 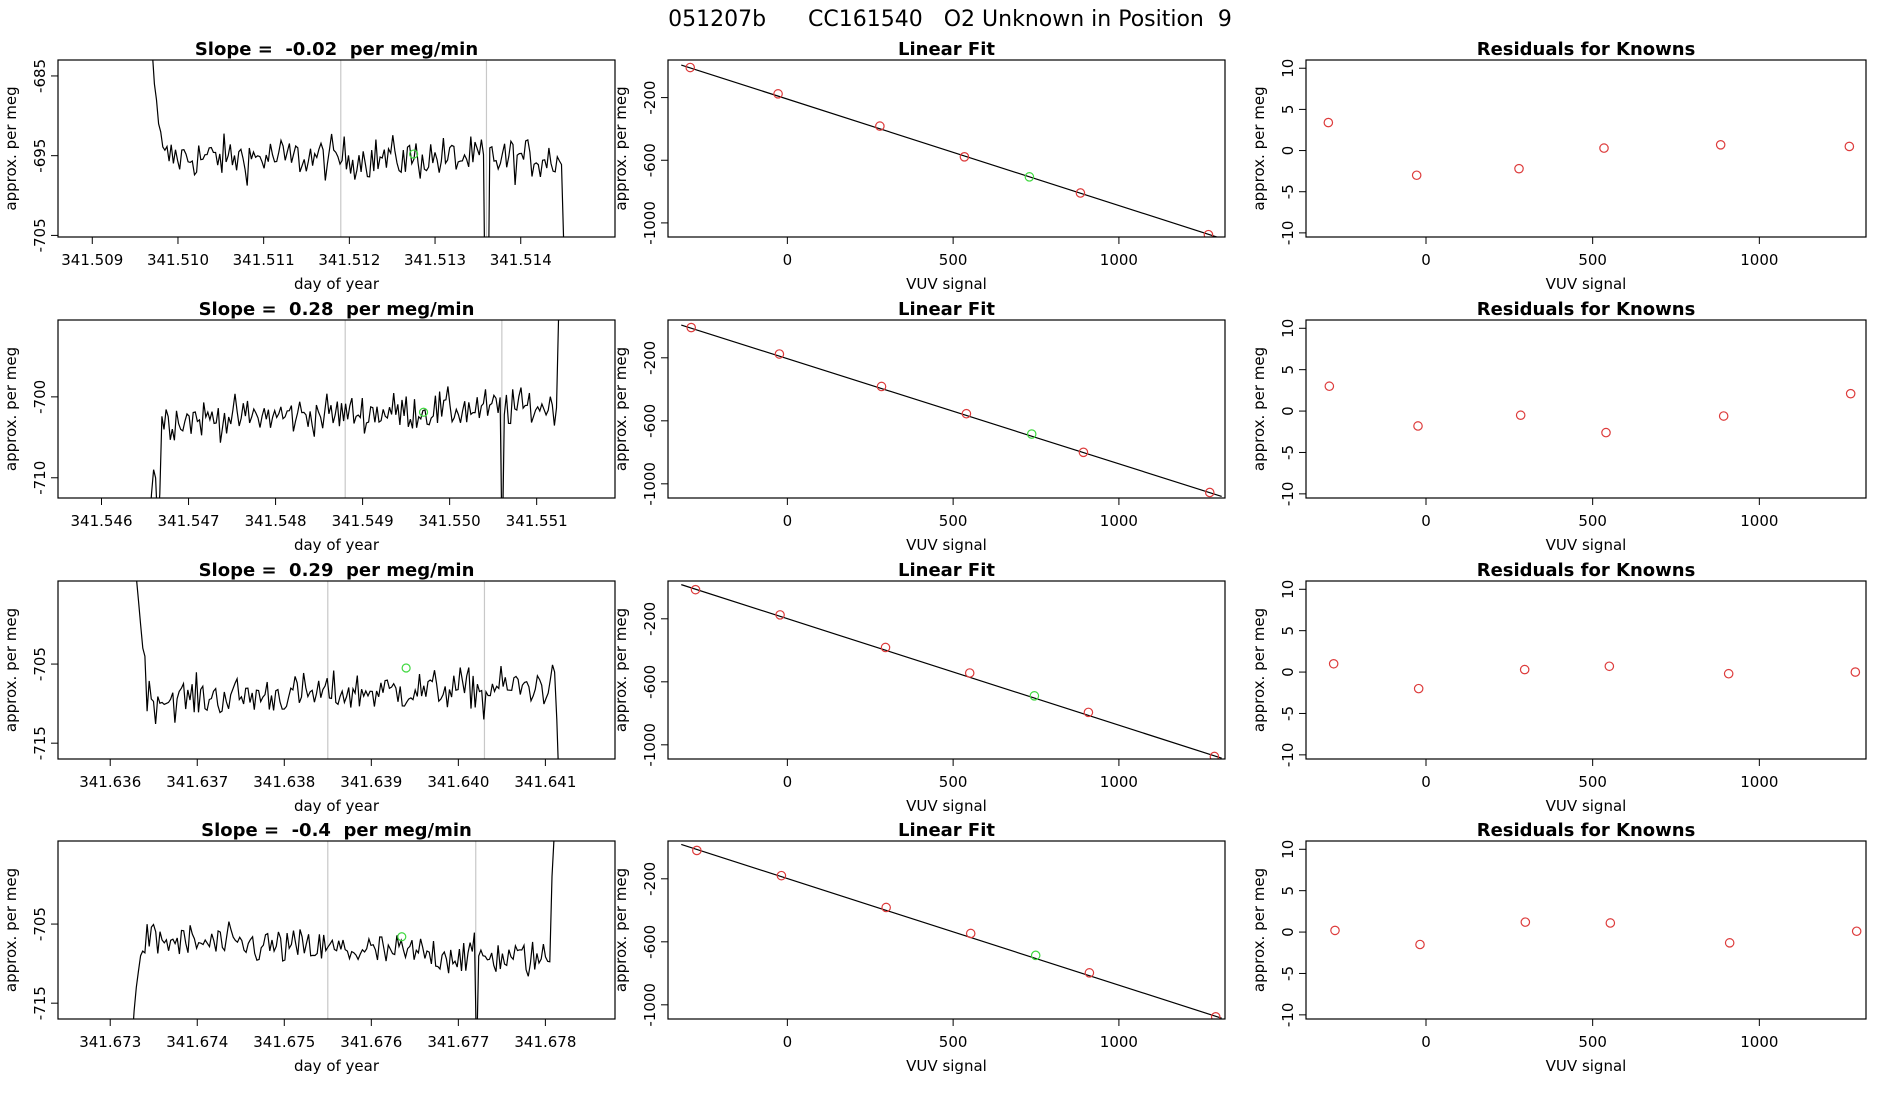 What do you see at coordinates (521, 260) in the screenshot?
I see `x-tick-label: 341.514` at bounding box center [521, 260].